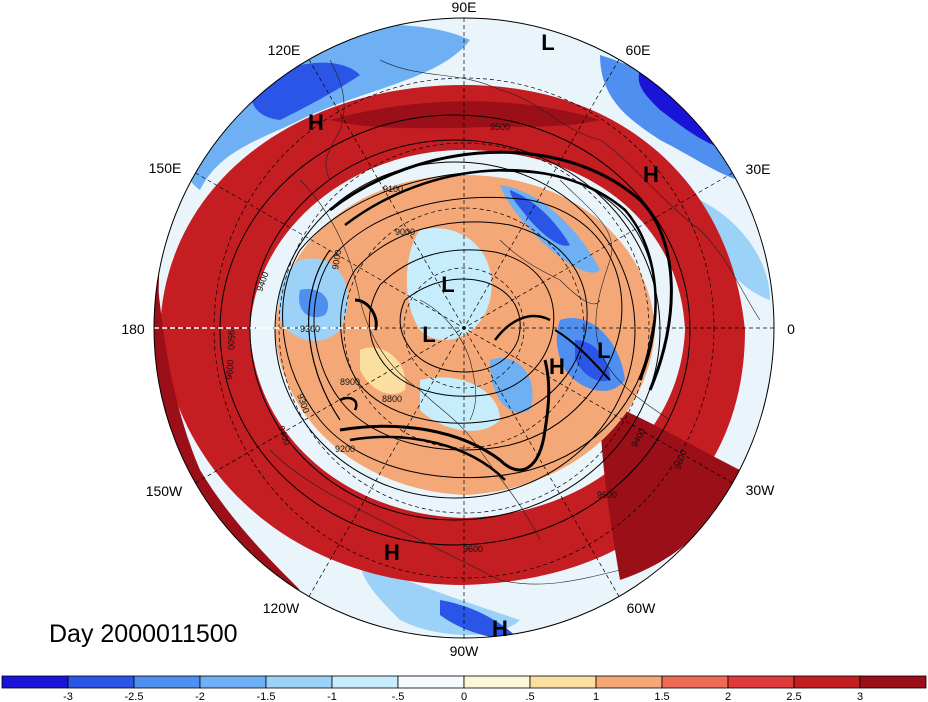 This screenshot has width=928, height=702. Describe the element at coordinates (529, 696) in the screenshot. I see `colorbar-tick-label: .5` at that location.